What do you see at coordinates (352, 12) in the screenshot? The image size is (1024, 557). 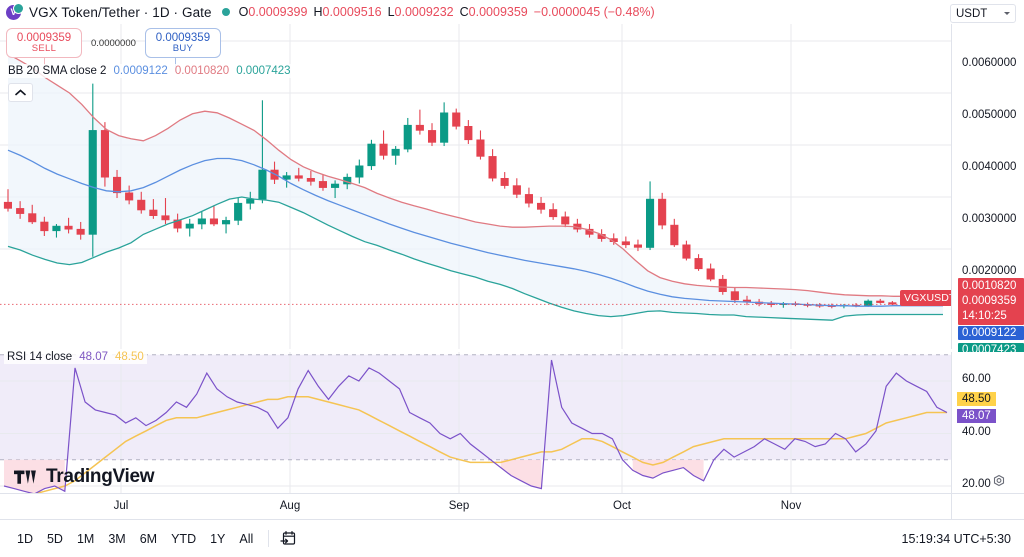 I see `ohlc-h-value: 0.0009516` at bounding box center [352, 12].